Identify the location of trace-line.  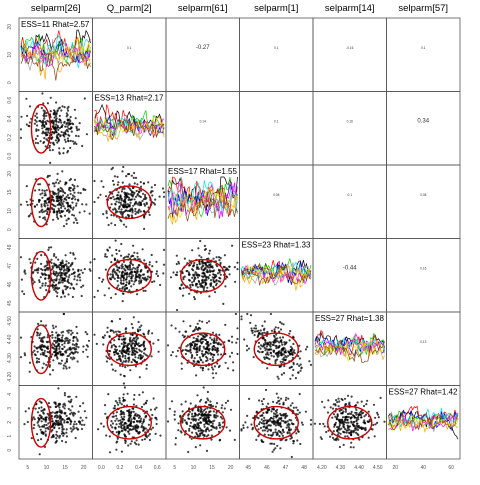
(276, 273).